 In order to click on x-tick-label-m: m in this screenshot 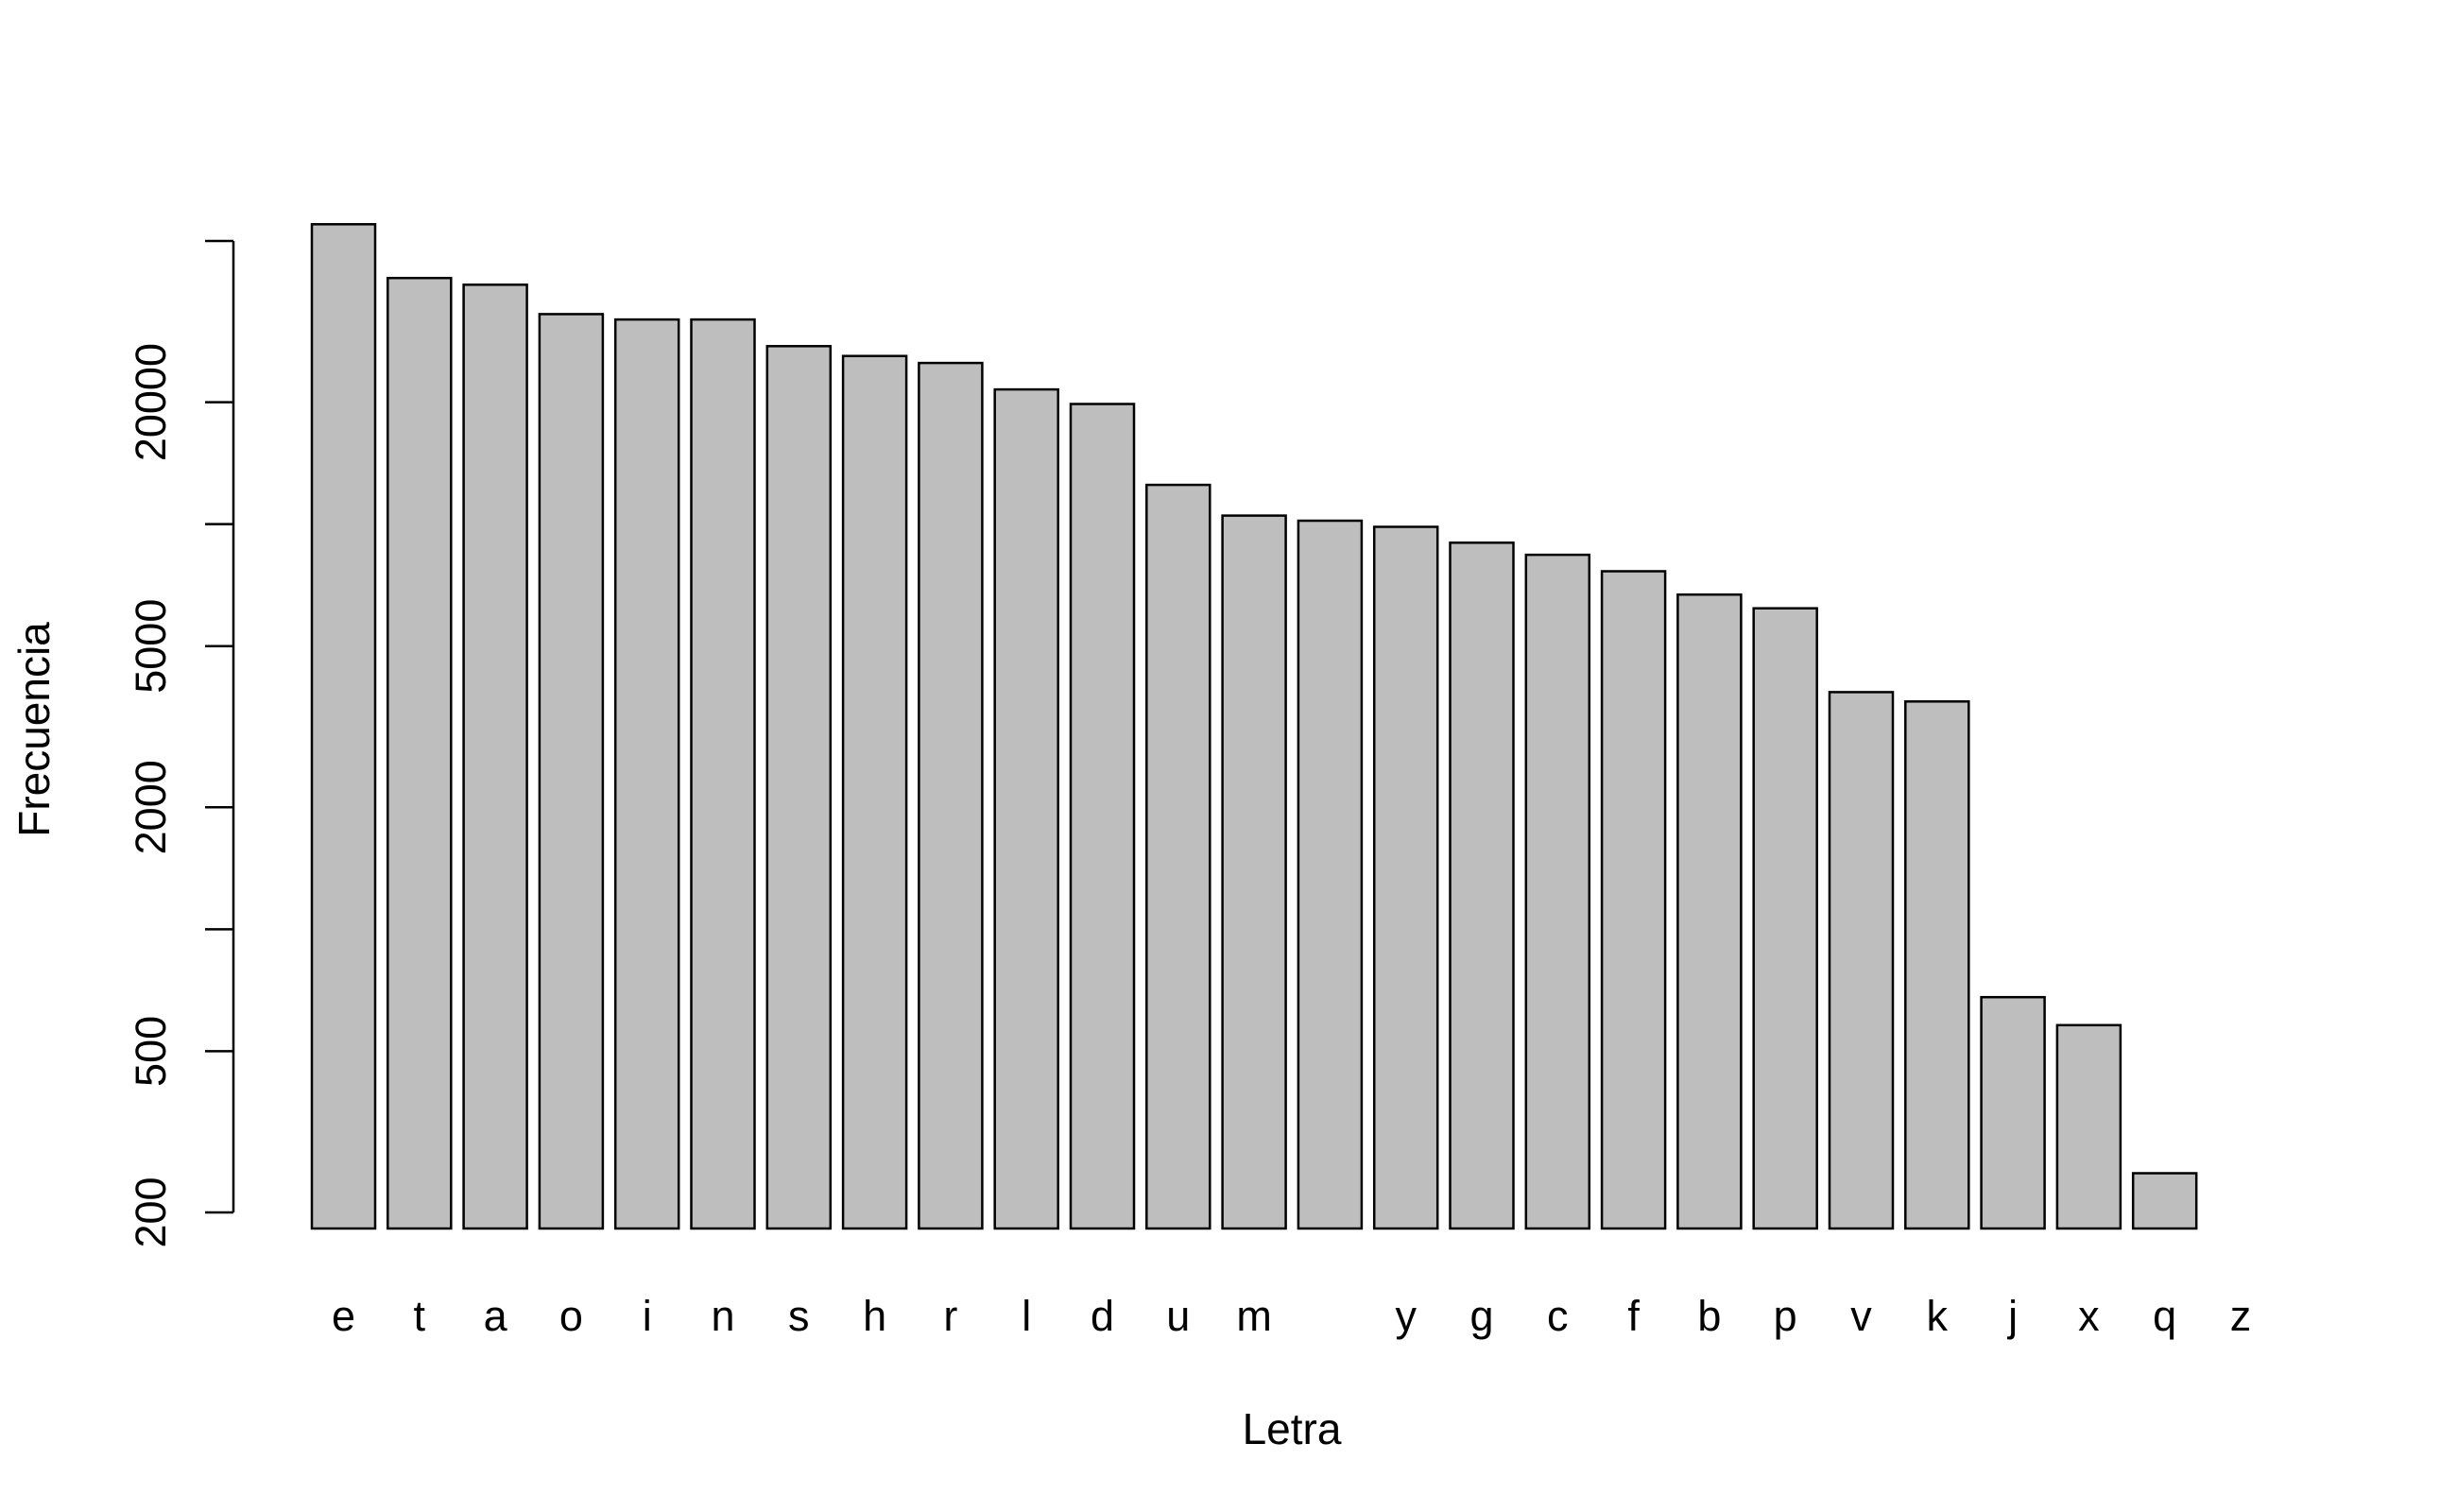, I will do `click(1254, 1316)`.